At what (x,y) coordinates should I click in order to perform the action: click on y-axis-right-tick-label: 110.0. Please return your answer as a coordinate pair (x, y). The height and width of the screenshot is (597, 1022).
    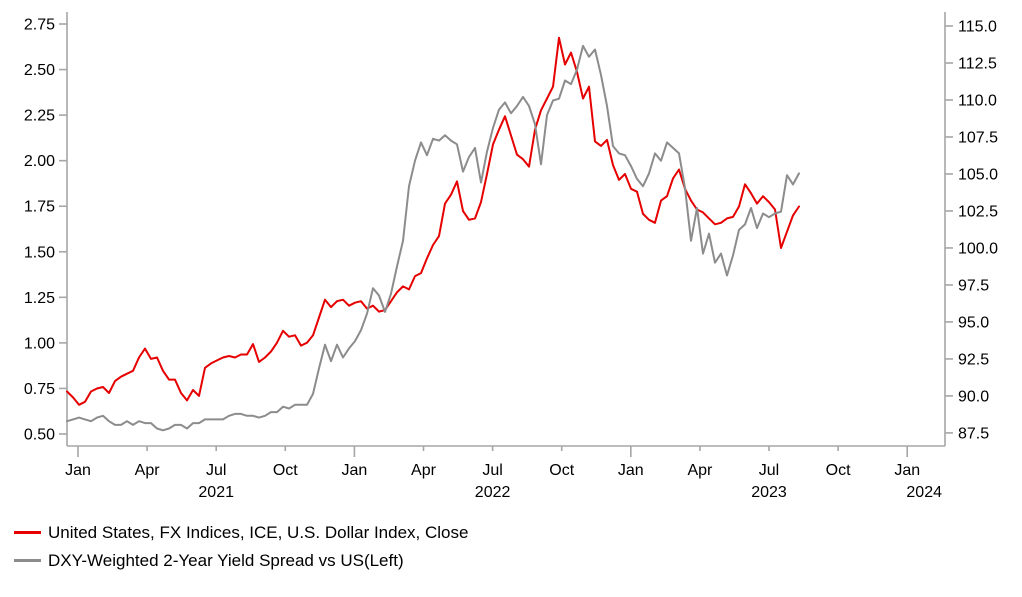
    Looking at the image, I should click on (977, 100).